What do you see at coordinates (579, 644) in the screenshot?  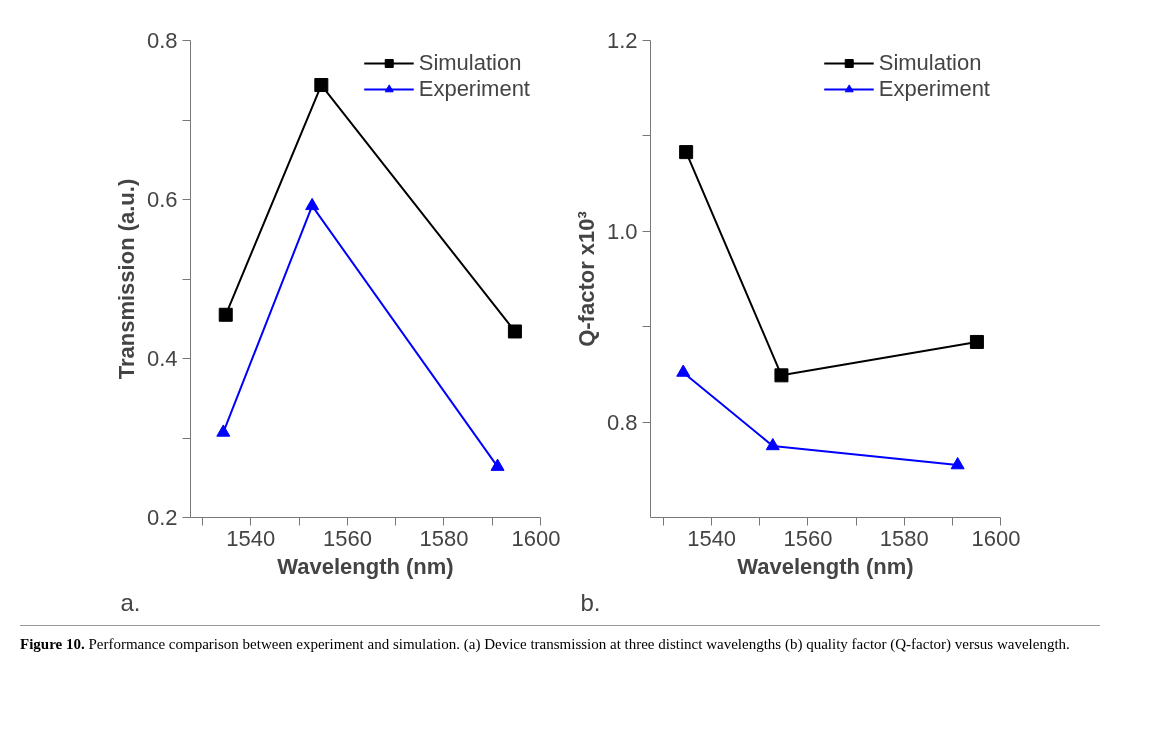 I see `text: Performance comparison between experiment and simulation. (a) Device transmission at three distinct wavelengths (b) quality factor (Q-factor) versus wavelength.` at bounding box center [579, 644].